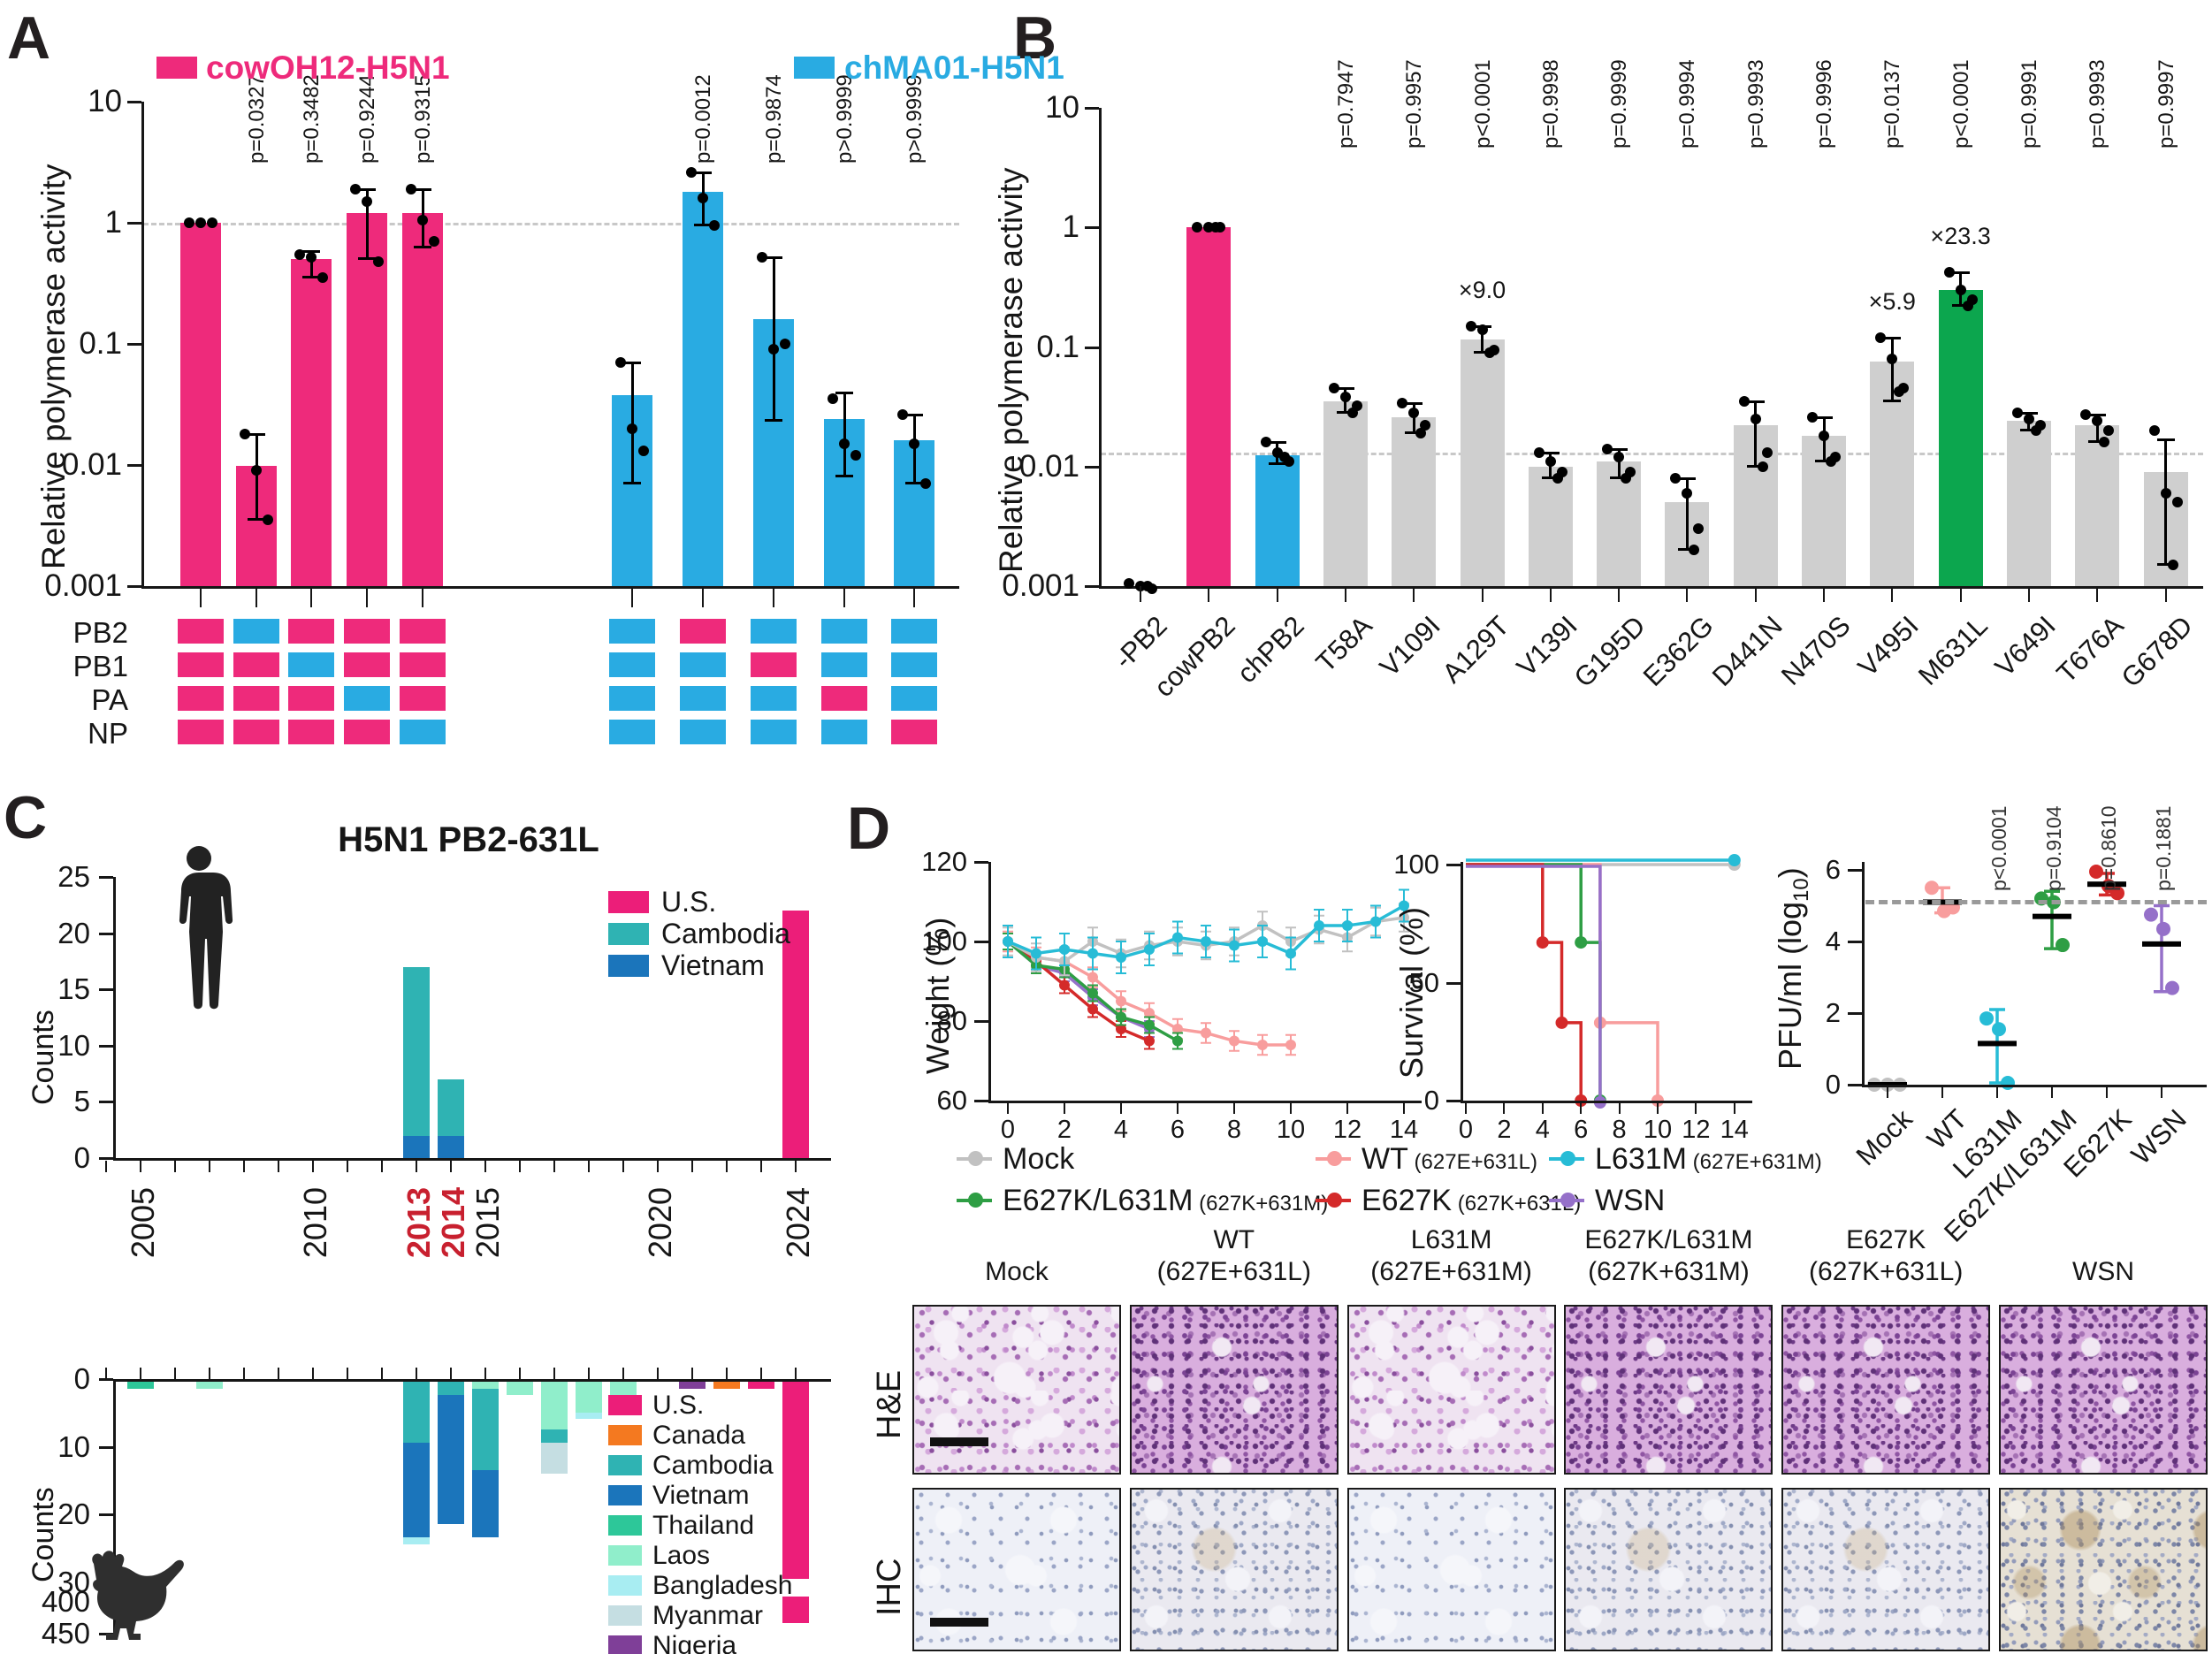  What do you see at coordinates (1234, 1569) in the screenshot?
I see `ihc-micrograph` at bounding box center [1234, 1569].